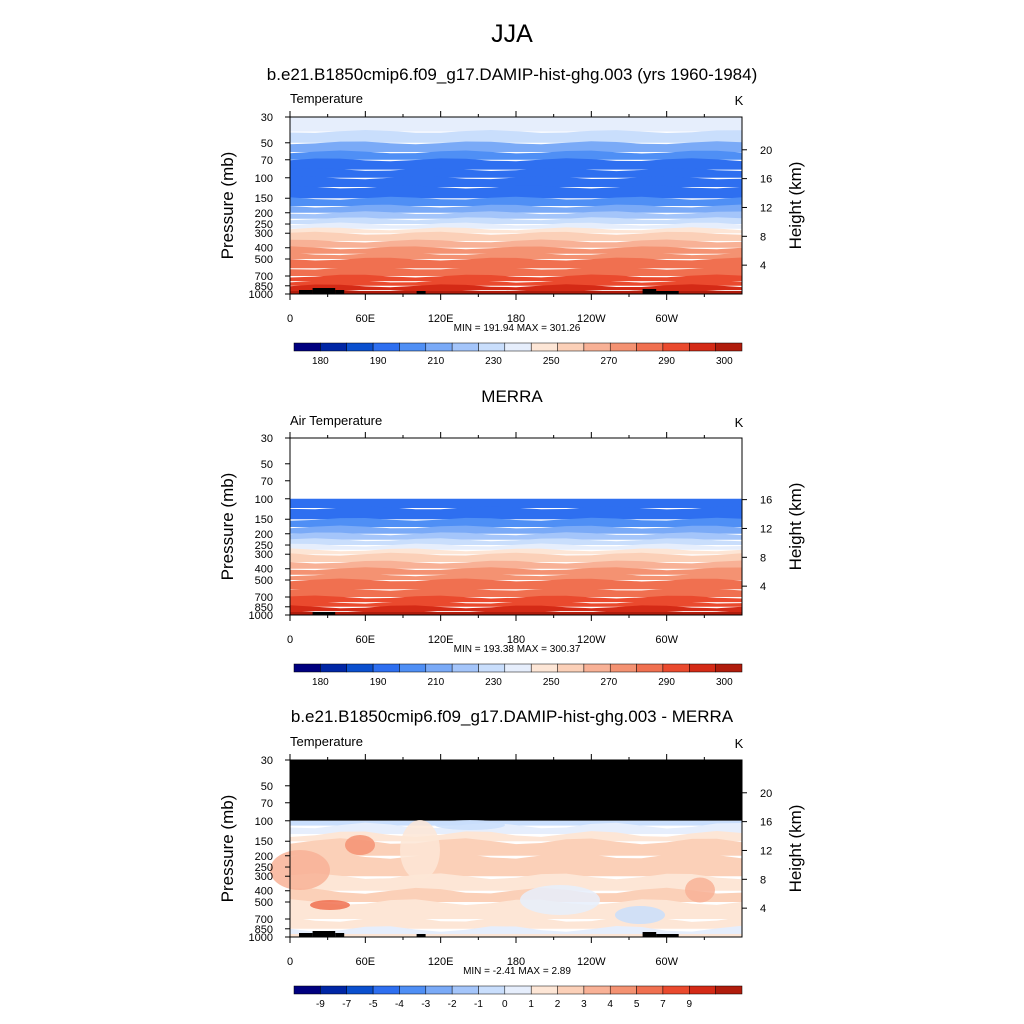 This screenshot has height=1024, width=1024. What do you see at coordinates (739, 100) in the screenshot?
I see `units-label: K` at bounding box center [739, 100].